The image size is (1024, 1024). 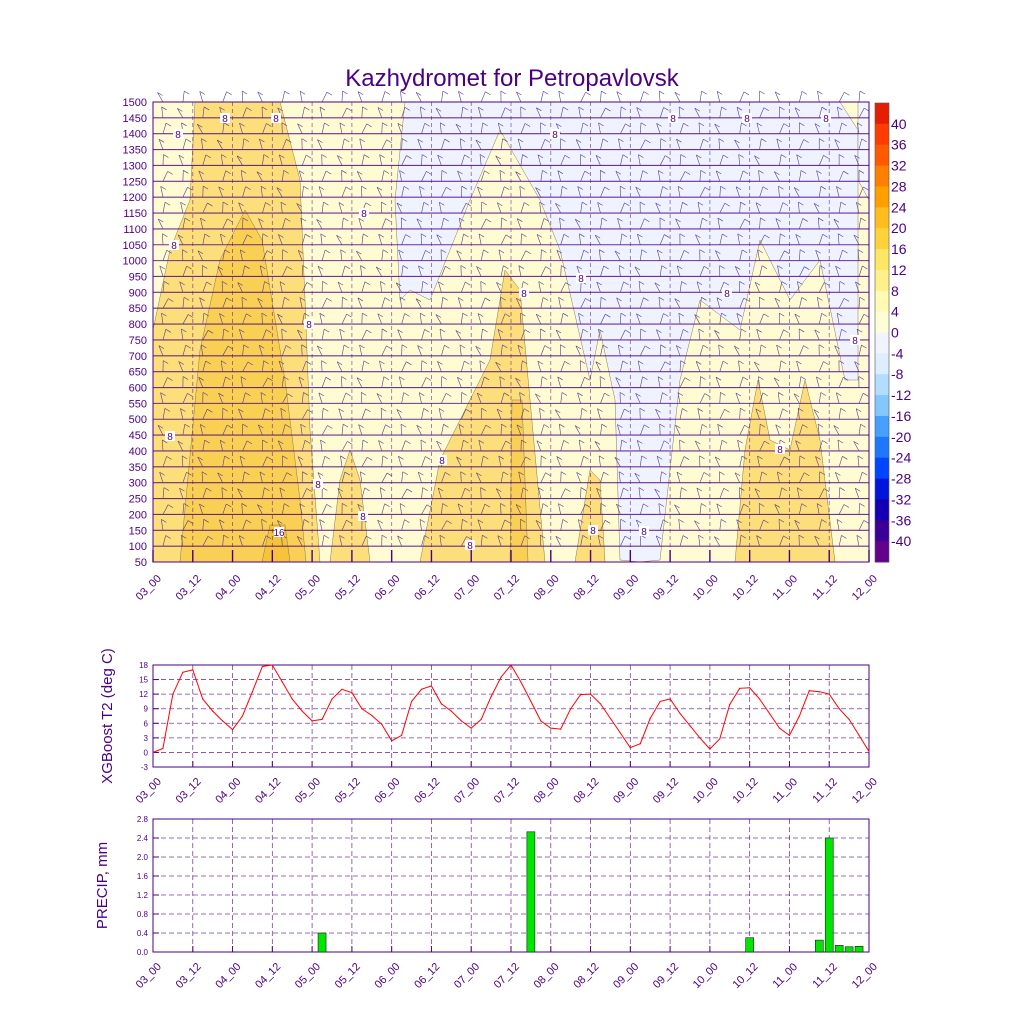 I want to click on colorbar-label: 28, so click(x=899, y=186).